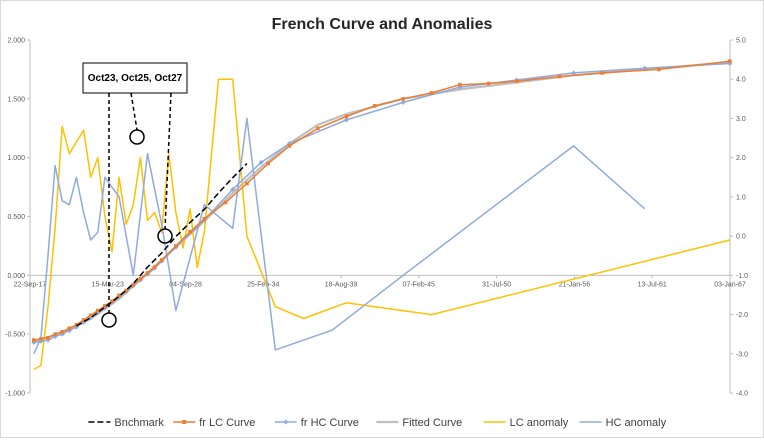 This screenshot has height=442, width=764. I want to click on legend-item-fr-lc-curve: fr LC Curve, so click(214, 423).